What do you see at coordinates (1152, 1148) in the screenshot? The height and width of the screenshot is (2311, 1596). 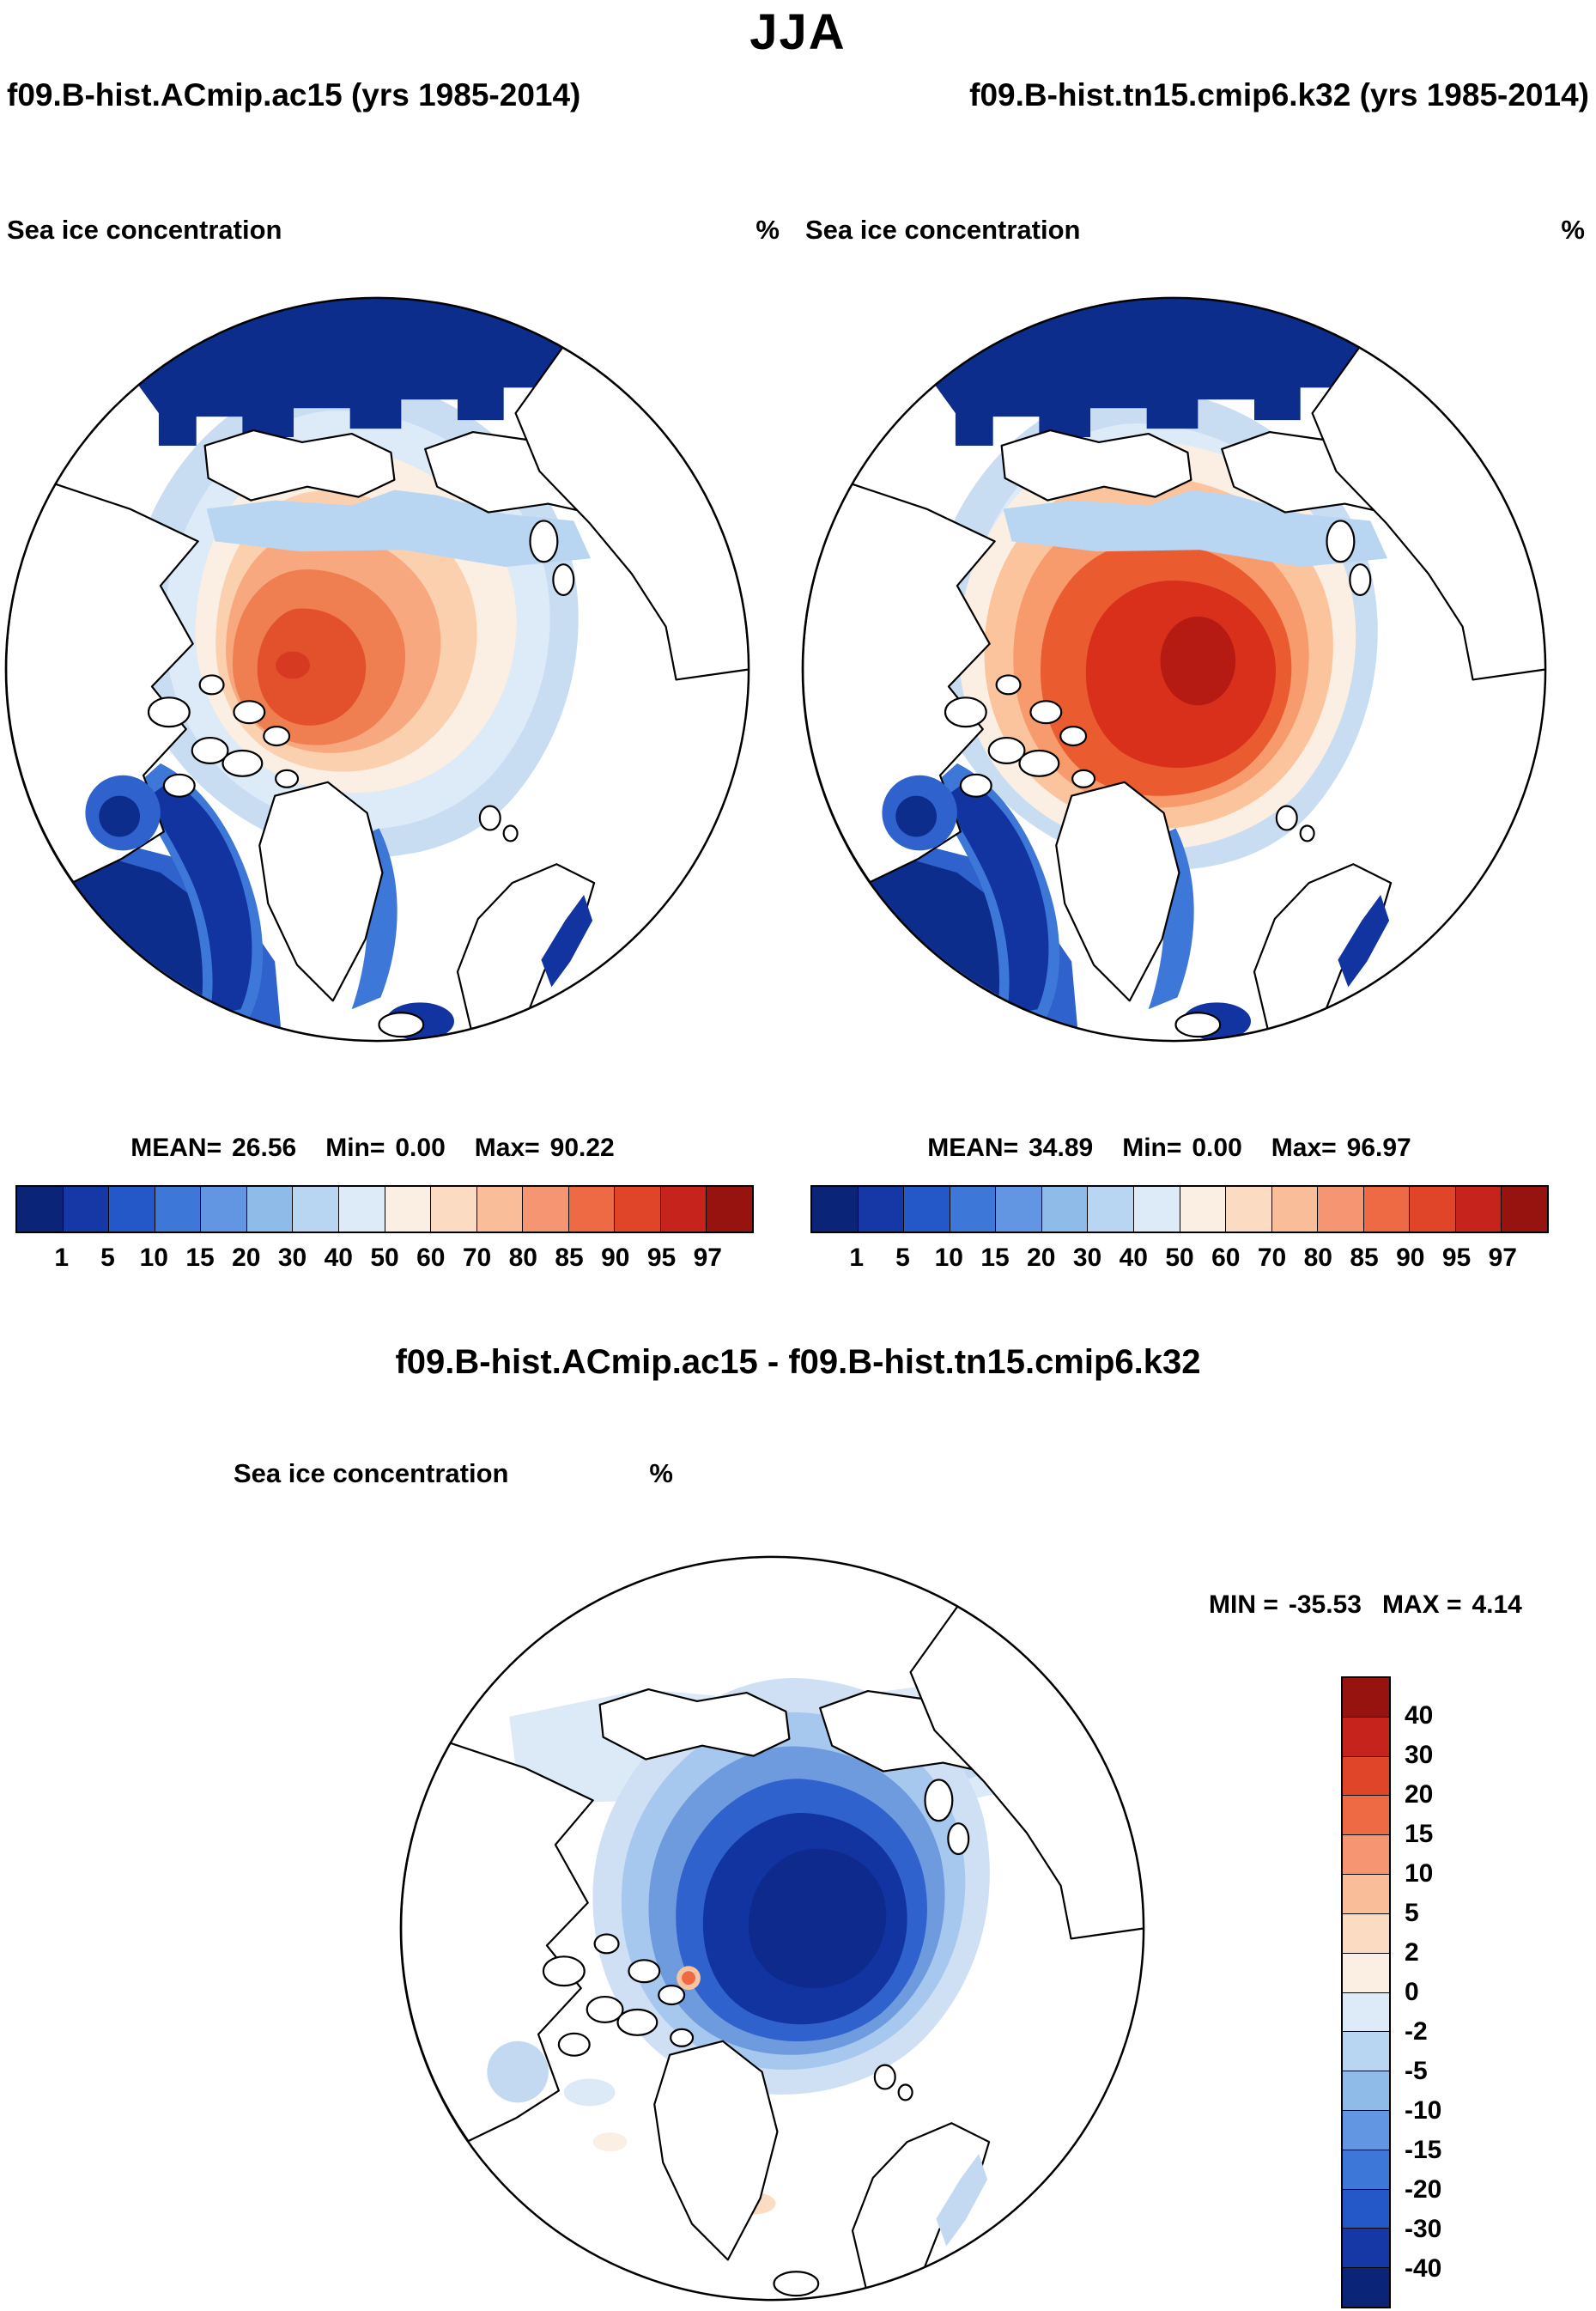 I see `min-label: Min=` at bounding box center [1152, 1148].